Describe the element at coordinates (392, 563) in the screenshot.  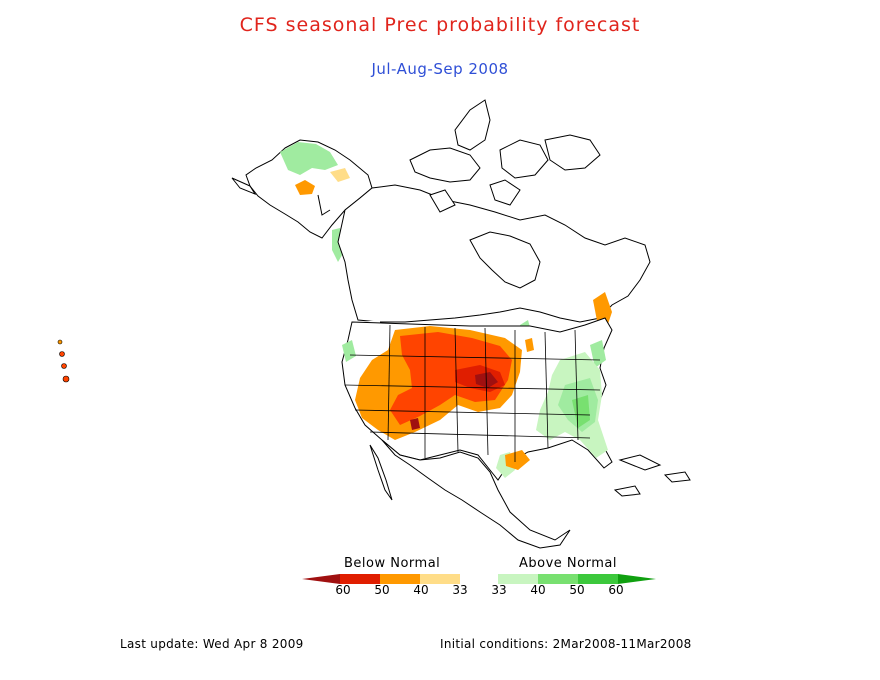
I see `legend-below-normal-label: Below Normal` at that location.